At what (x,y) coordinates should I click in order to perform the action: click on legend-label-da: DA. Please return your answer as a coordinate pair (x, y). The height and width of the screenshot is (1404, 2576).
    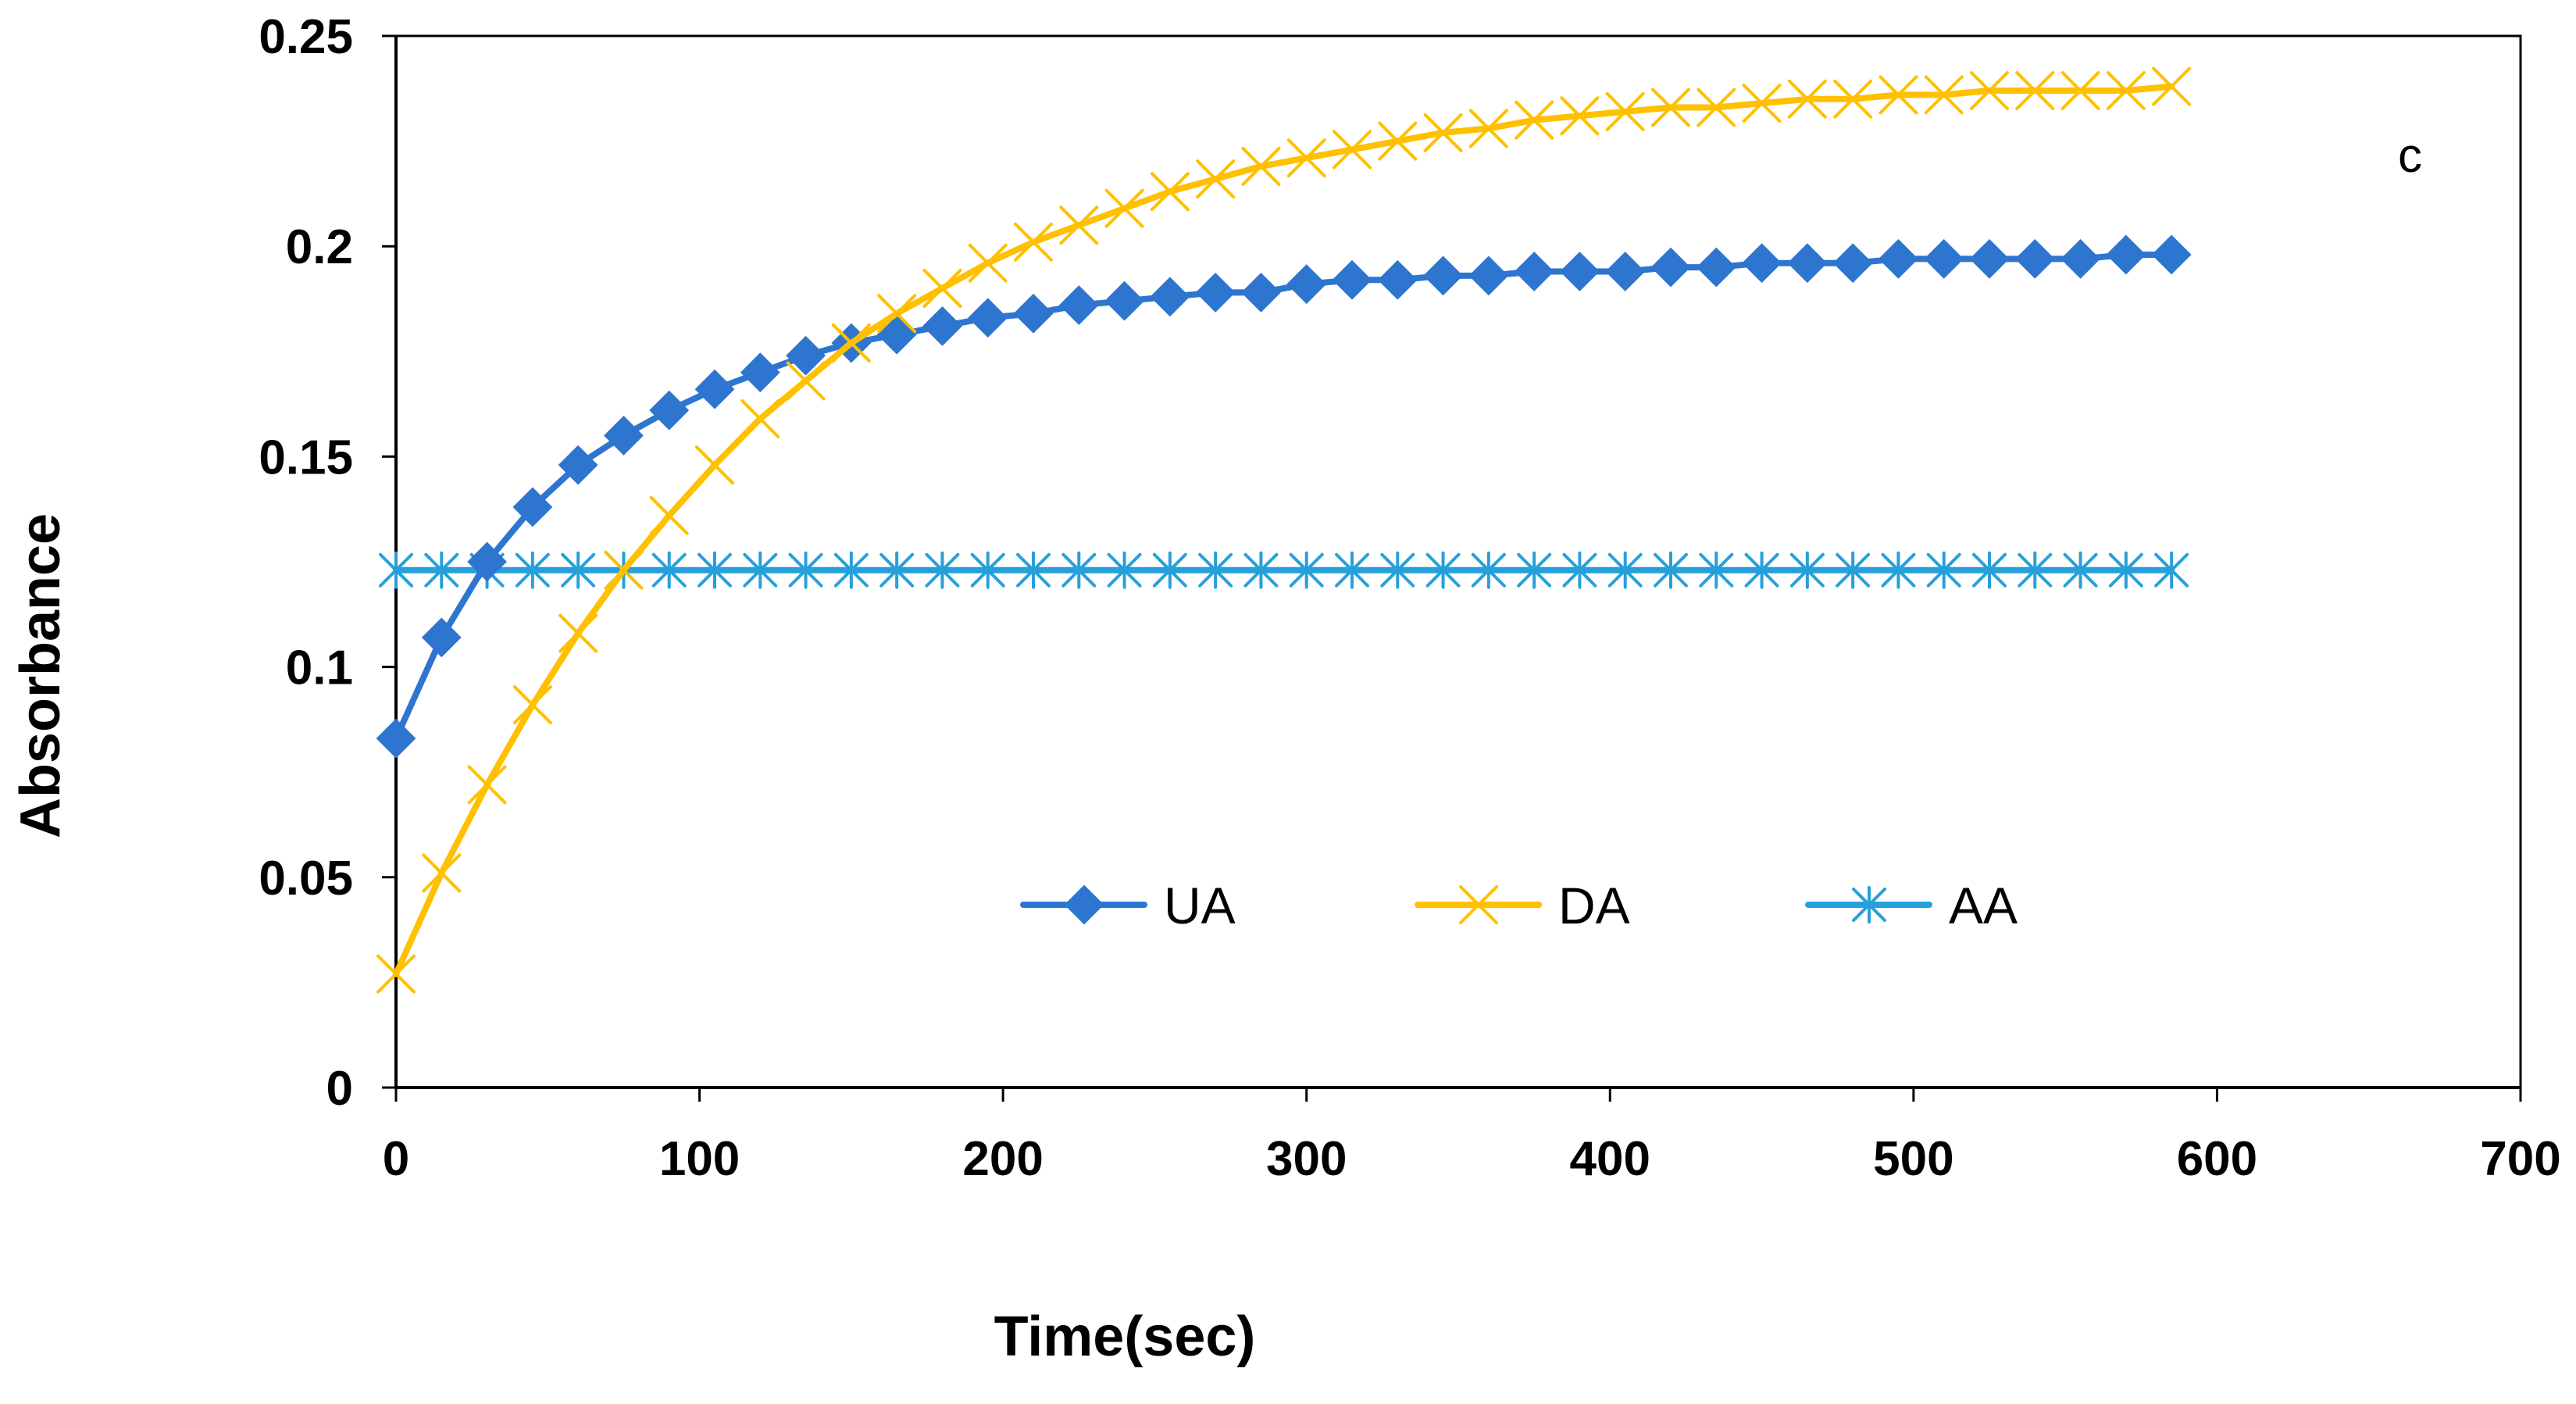
    Looking at the image, I should click on (1594, 905).